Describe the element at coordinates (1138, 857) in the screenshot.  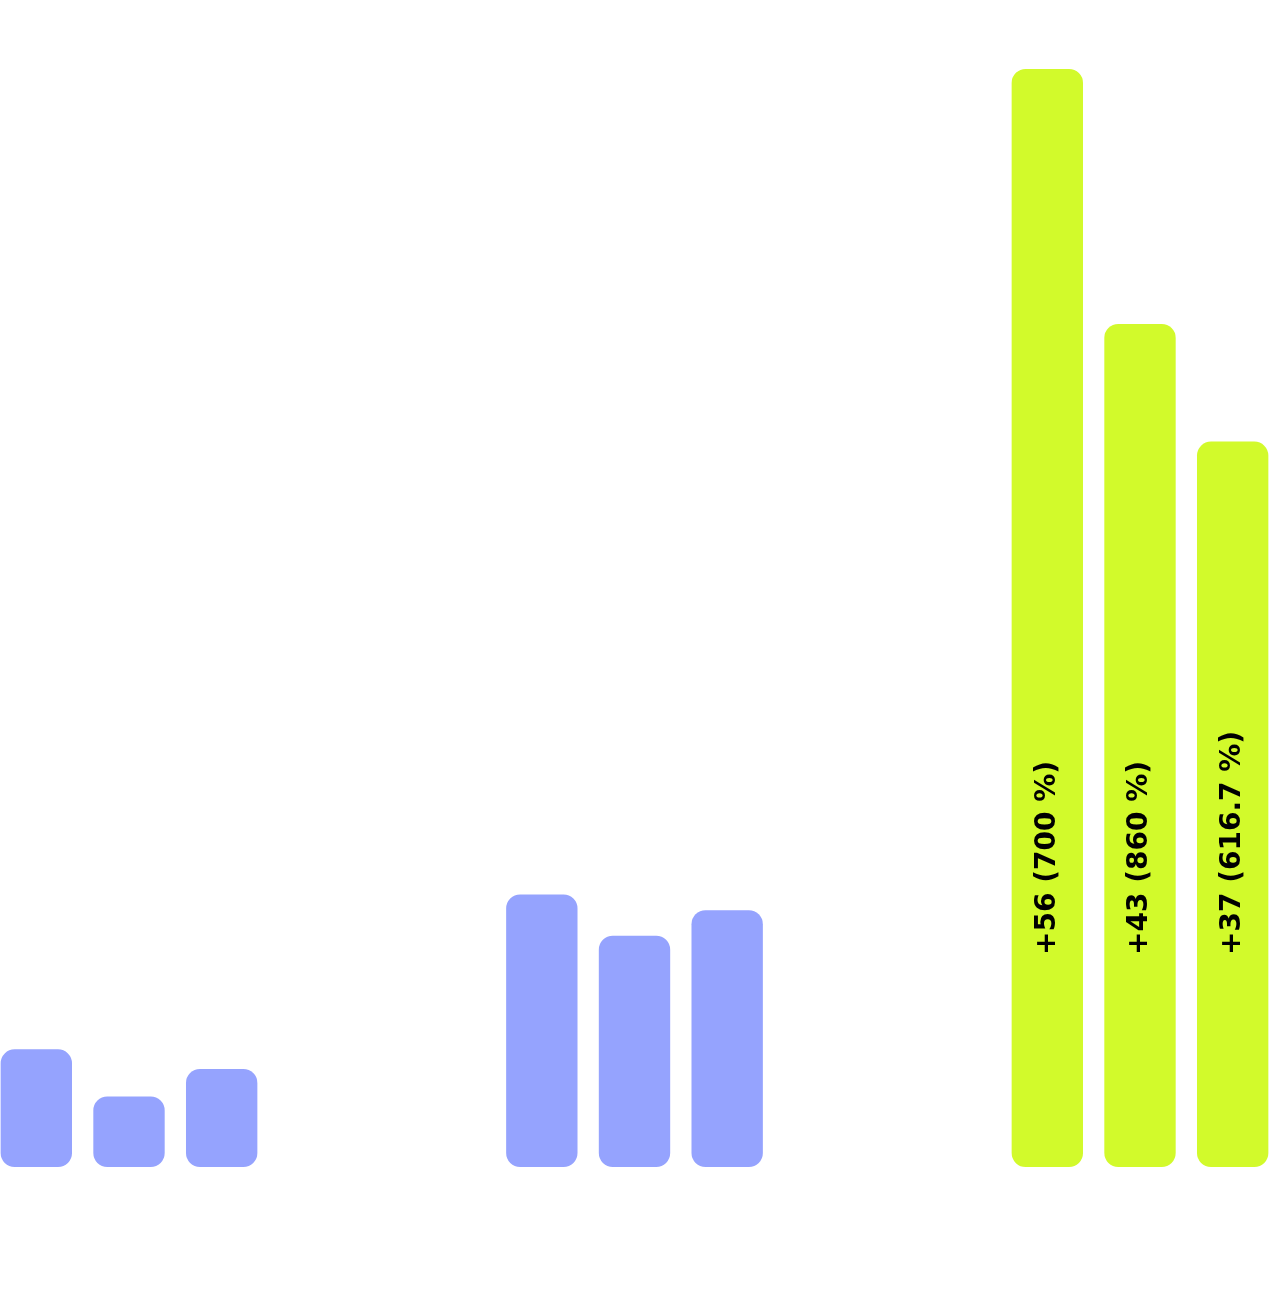
I see `data-label: +43 (860 %)` at that location.